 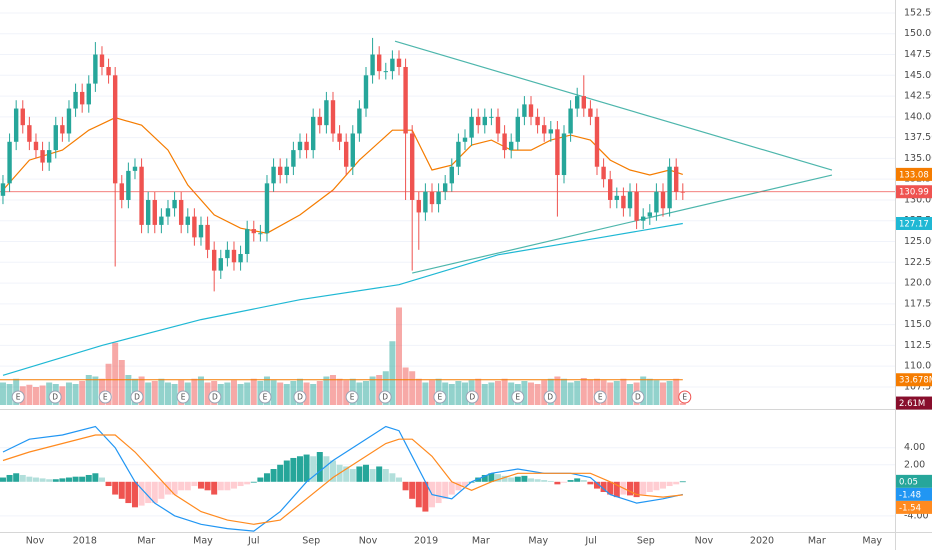 I want to click on y-tick-label: 110.00, so click(x=918, y=366).